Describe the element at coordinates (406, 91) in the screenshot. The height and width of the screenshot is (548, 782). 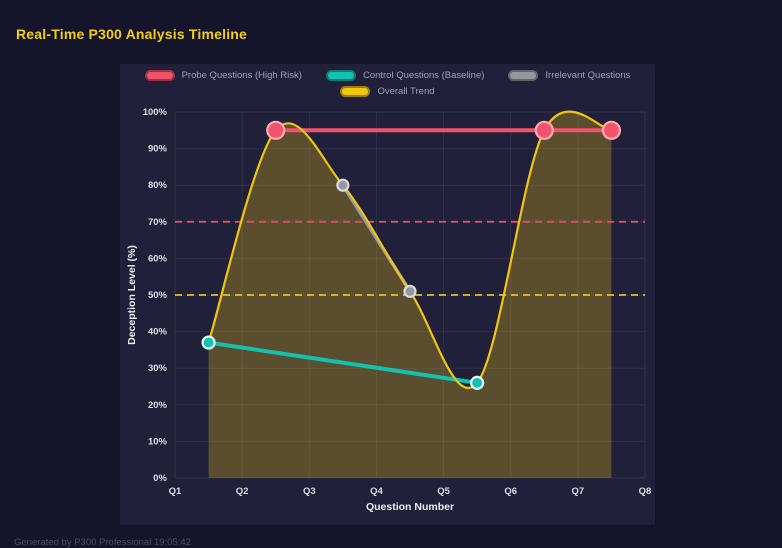
I see `legend-label-trend: Overall Trend` at that location.